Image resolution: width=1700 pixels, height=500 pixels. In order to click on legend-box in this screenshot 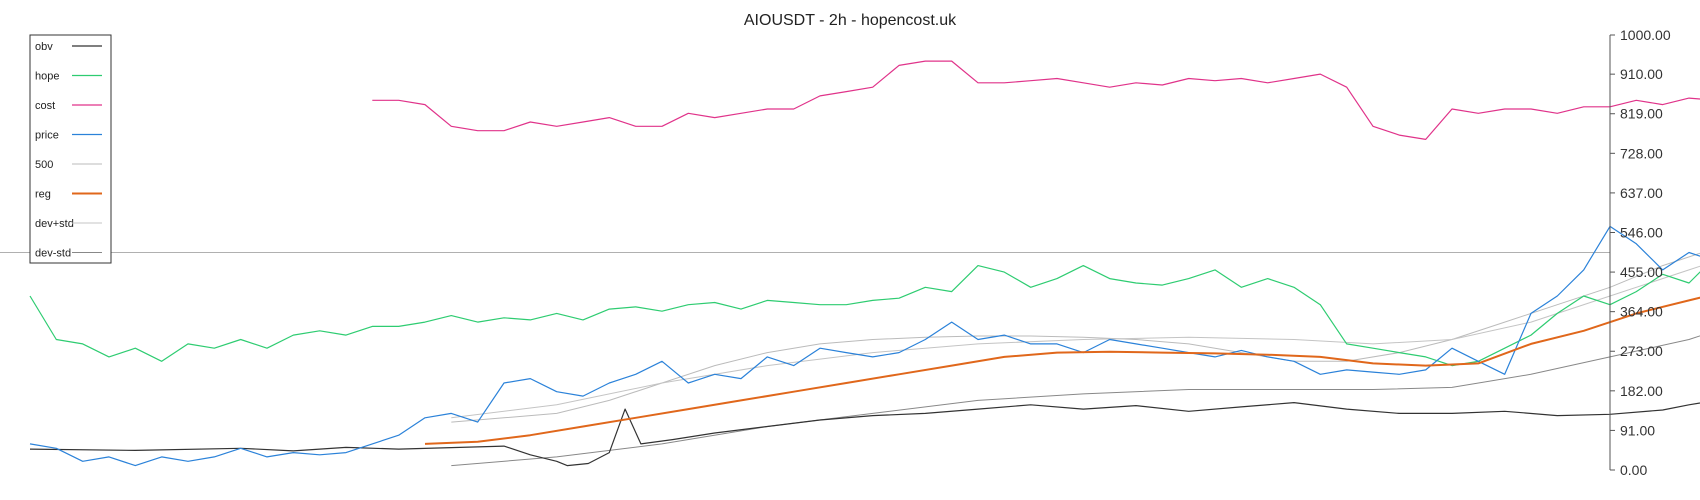, I will do `click(70, 149)`.